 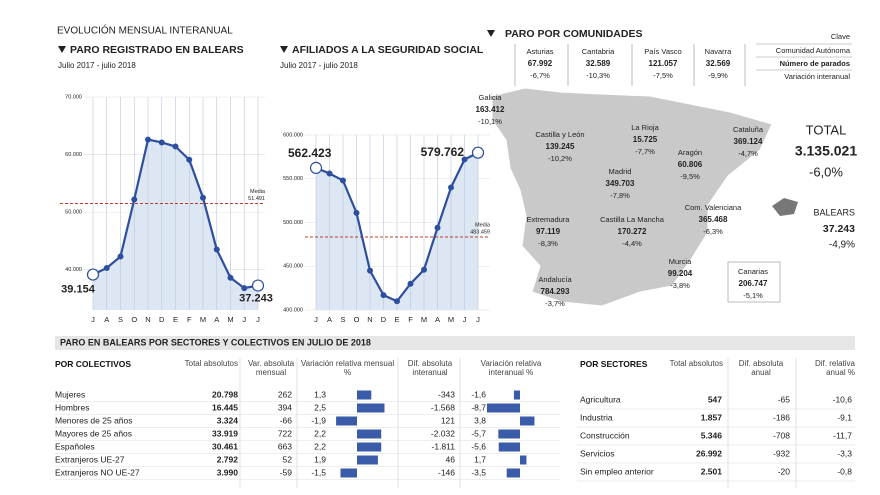 I want to click on y-tick-label: 60.000, so click(x=73, y=155).